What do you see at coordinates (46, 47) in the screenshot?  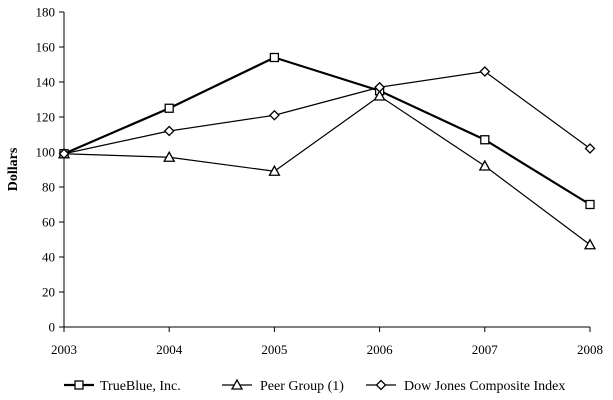 I see `y-tick-label: 160` at bounding box center [46, 47].